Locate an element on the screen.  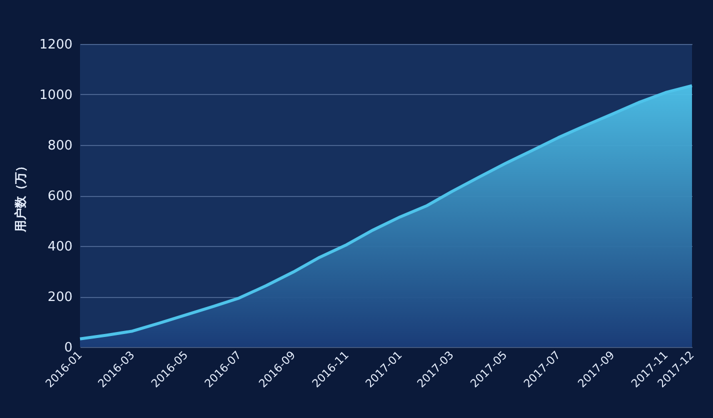
y-tick-label: 800 is located at coordinates (60, 146).